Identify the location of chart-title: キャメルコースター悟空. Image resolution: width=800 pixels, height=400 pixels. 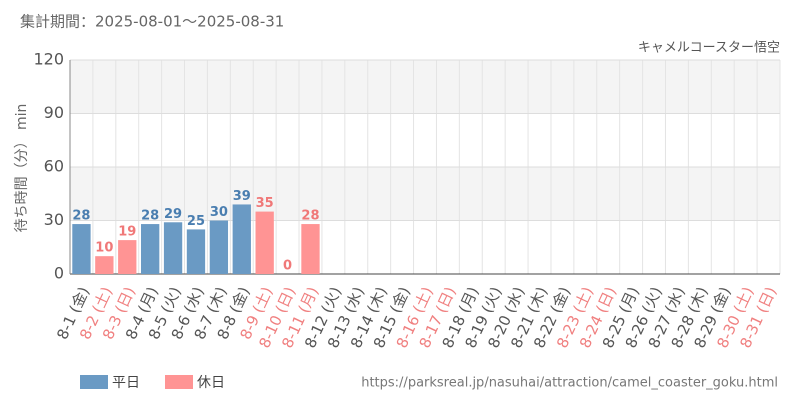
(709, 48).